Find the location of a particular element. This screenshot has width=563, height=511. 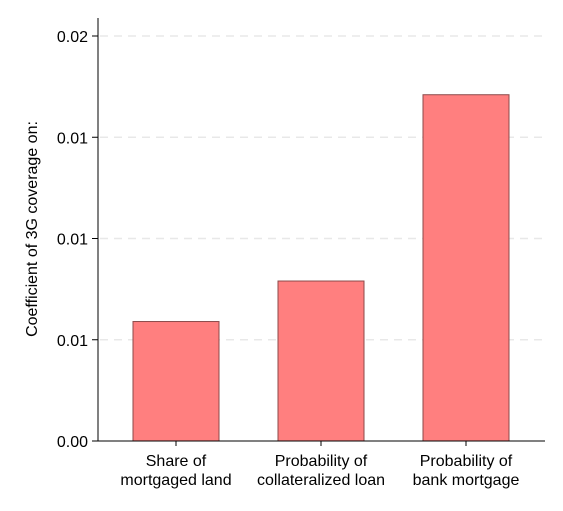

y-tick-label-4: 0.02 is located at coordinates (72, 37).